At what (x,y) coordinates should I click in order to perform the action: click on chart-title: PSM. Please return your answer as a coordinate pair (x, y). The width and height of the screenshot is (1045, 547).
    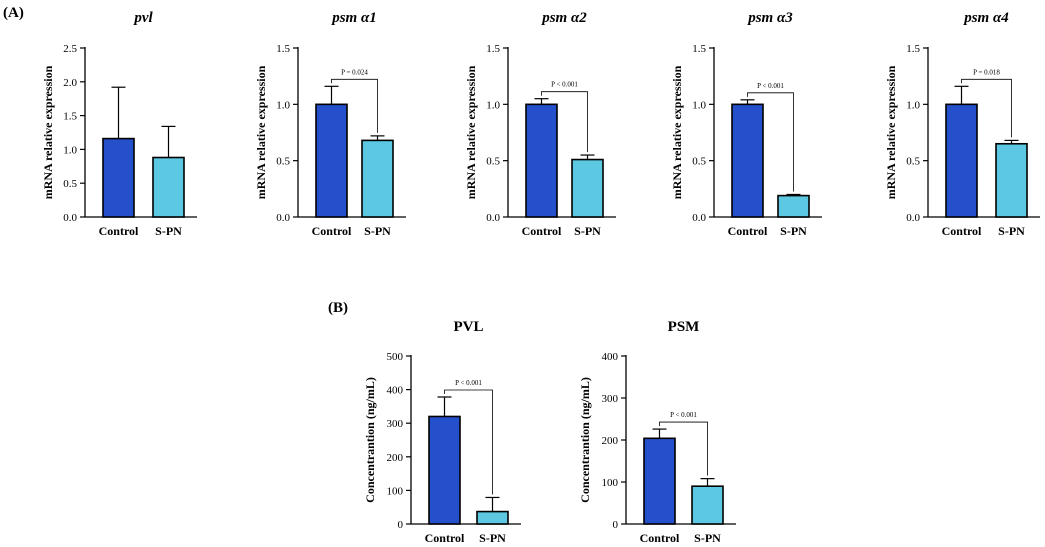
    Looking at the image, I should click on (684, 327).